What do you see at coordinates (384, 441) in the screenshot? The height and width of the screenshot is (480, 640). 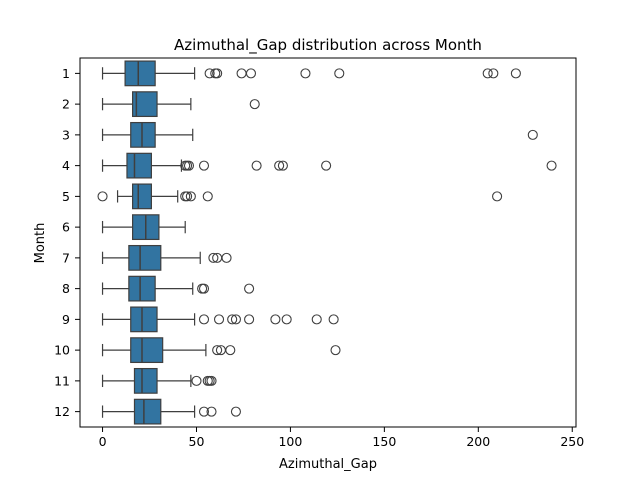 I see `x-tick-label: 150` at bounding box center [384, 441].